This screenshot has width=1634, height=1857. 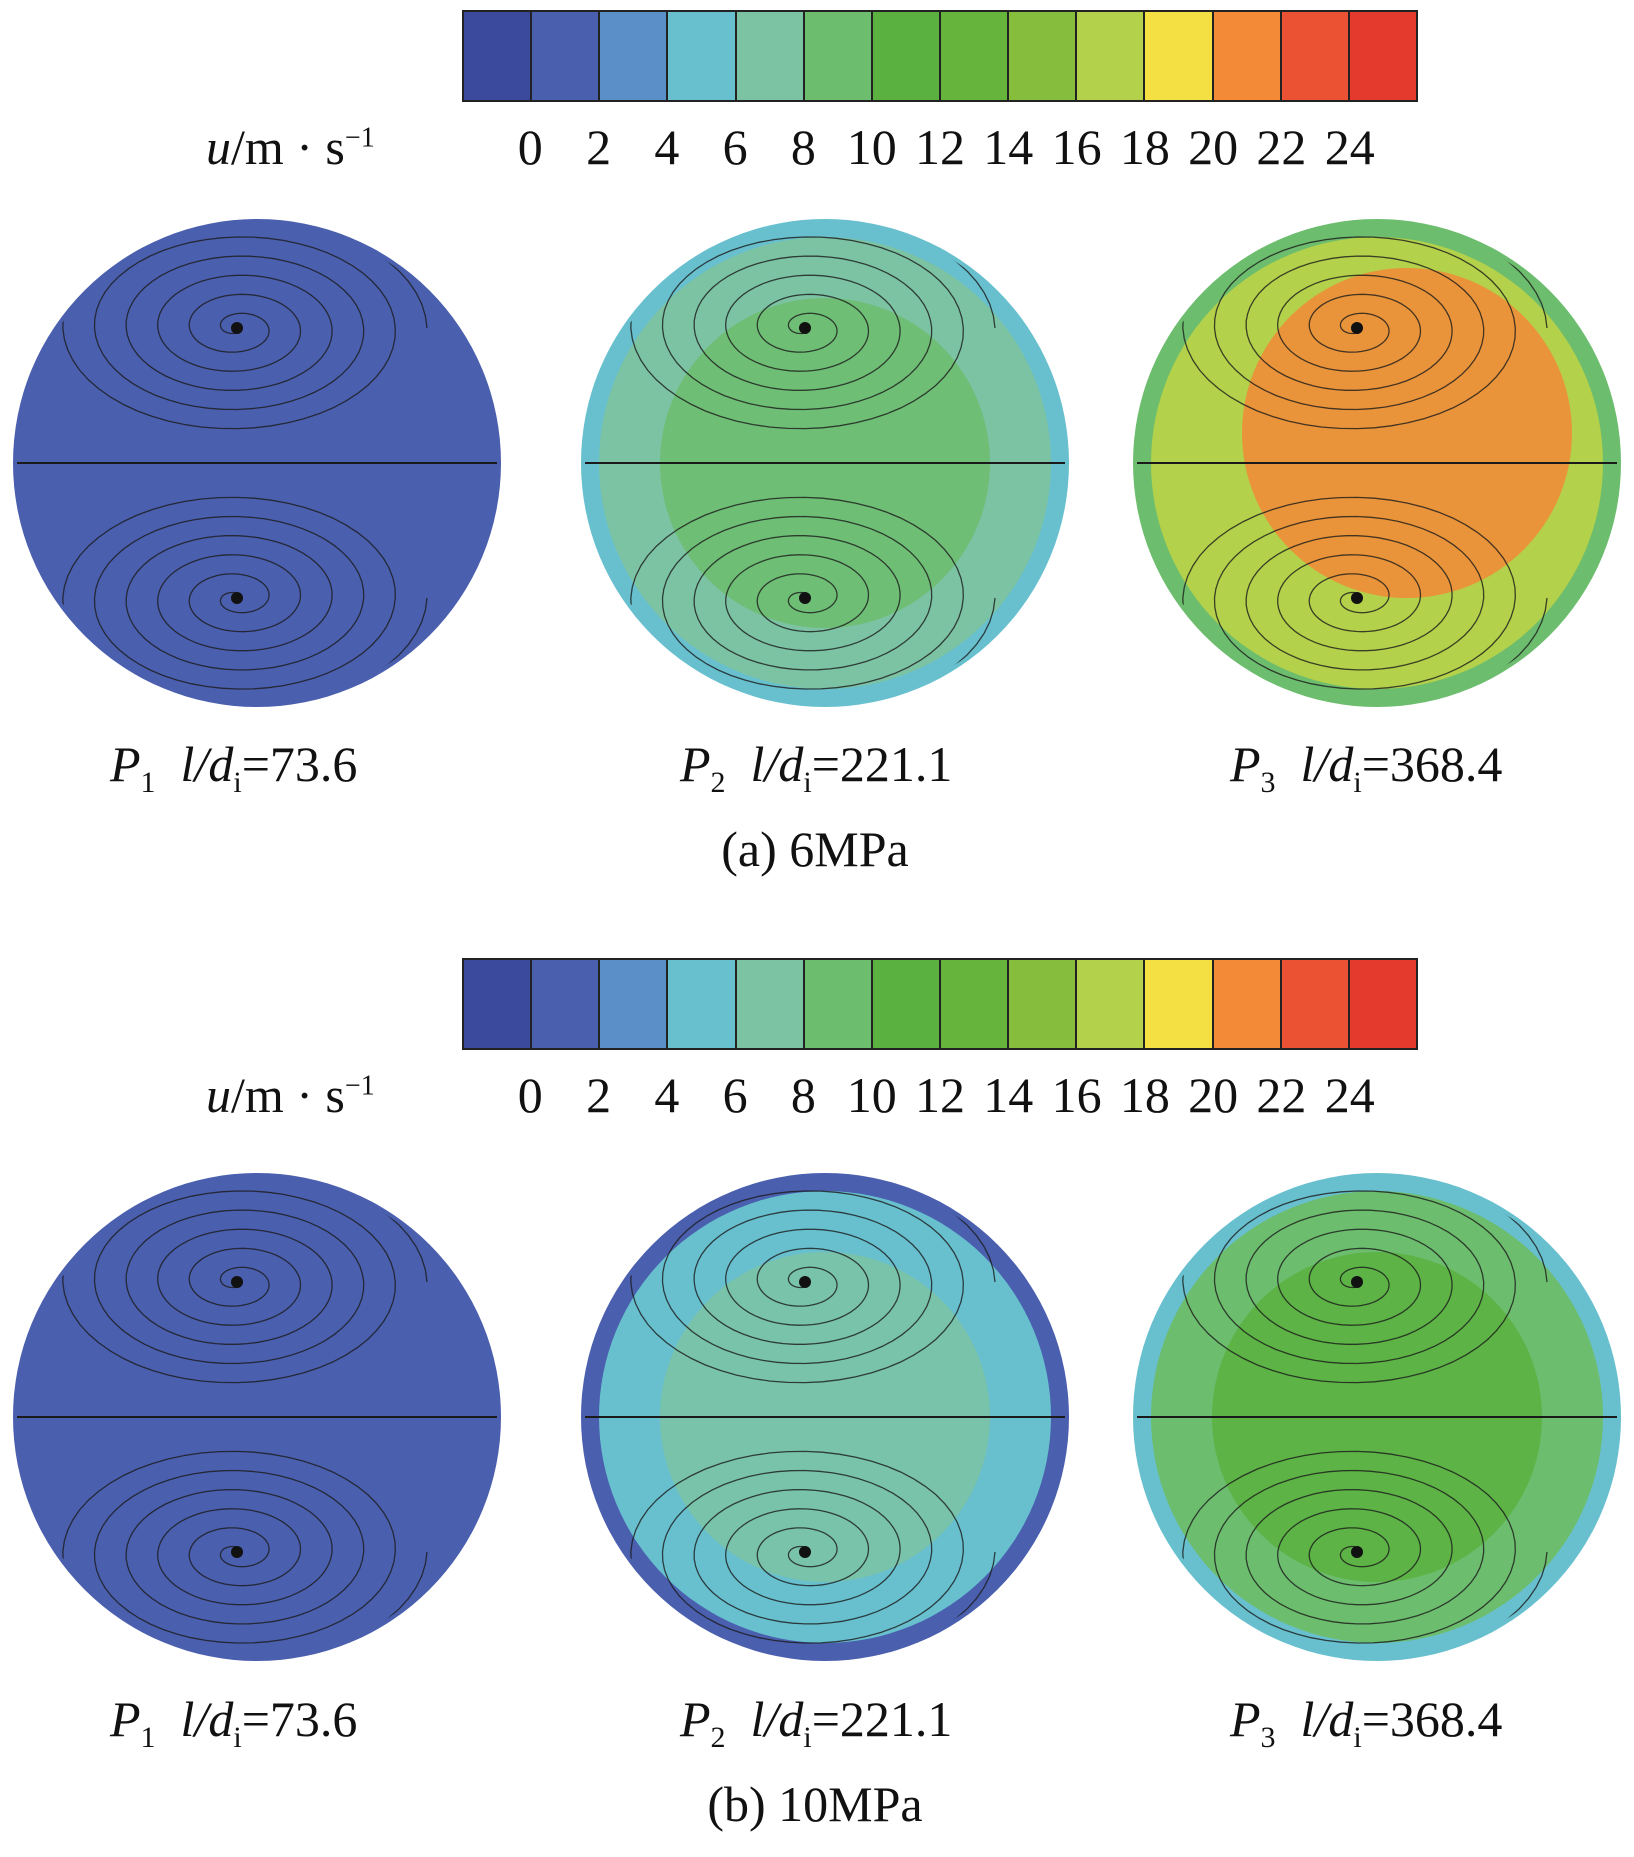 I want to click on colorbar-b, so click(x=940, y=1004).